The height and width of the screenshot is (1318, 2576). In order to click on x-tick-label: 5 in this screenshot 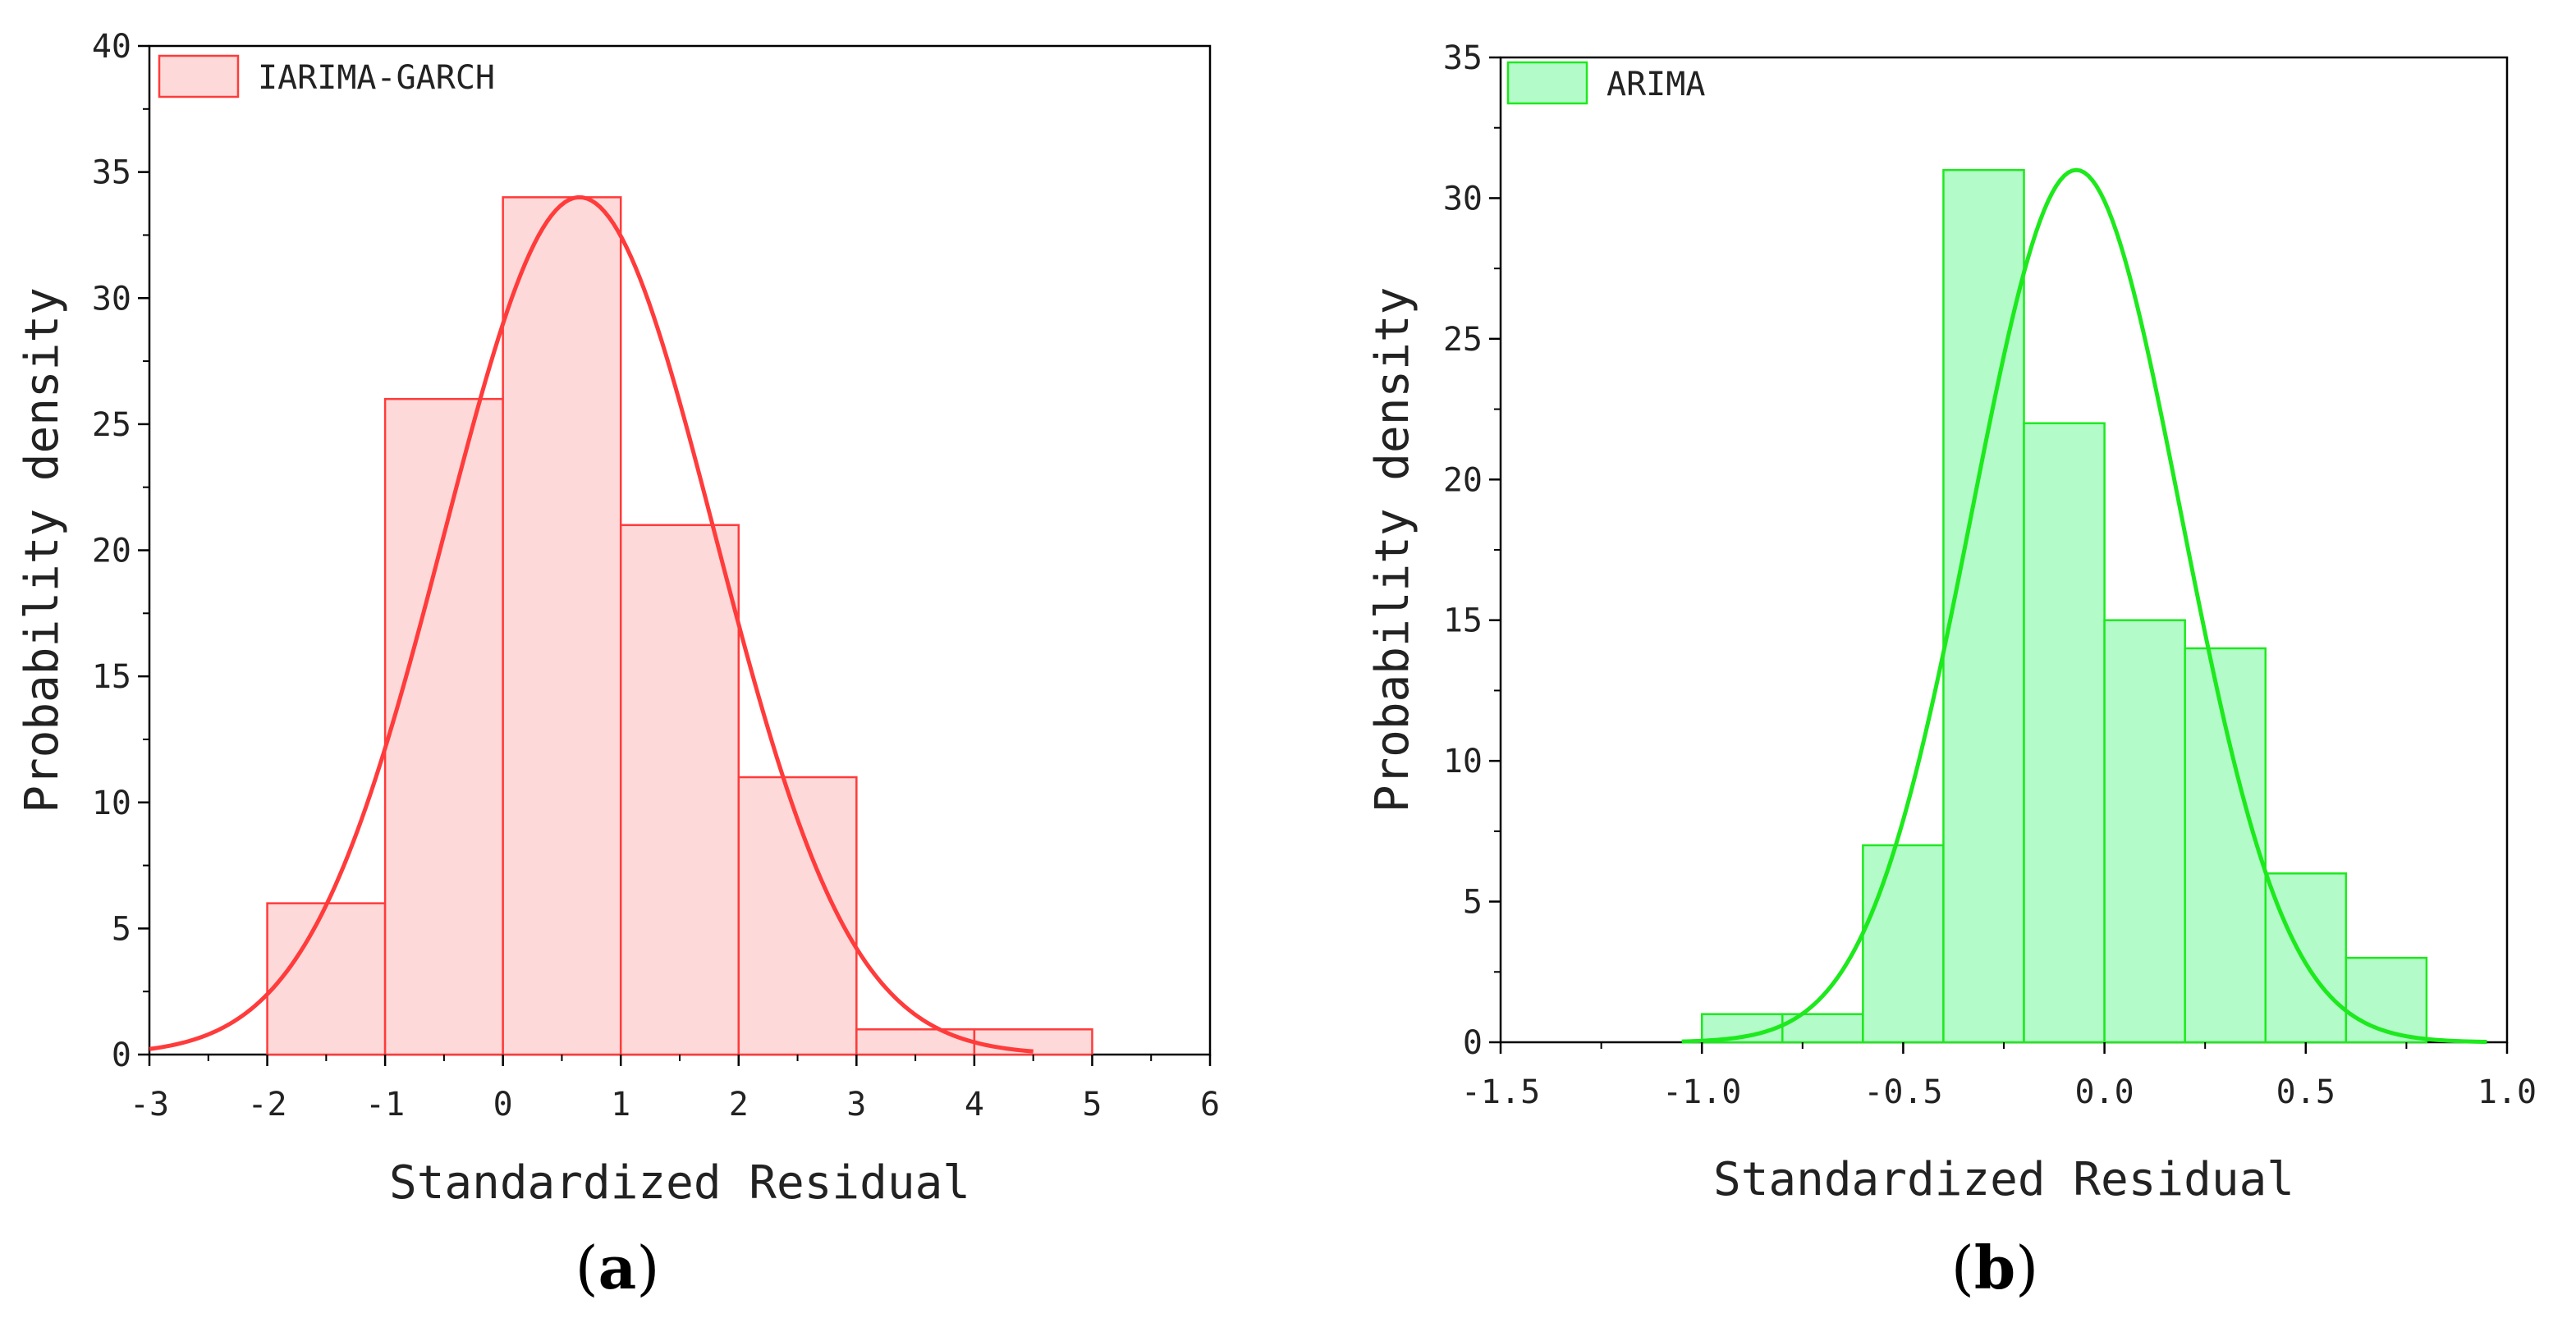, I will do `click(1092, 1105)`.